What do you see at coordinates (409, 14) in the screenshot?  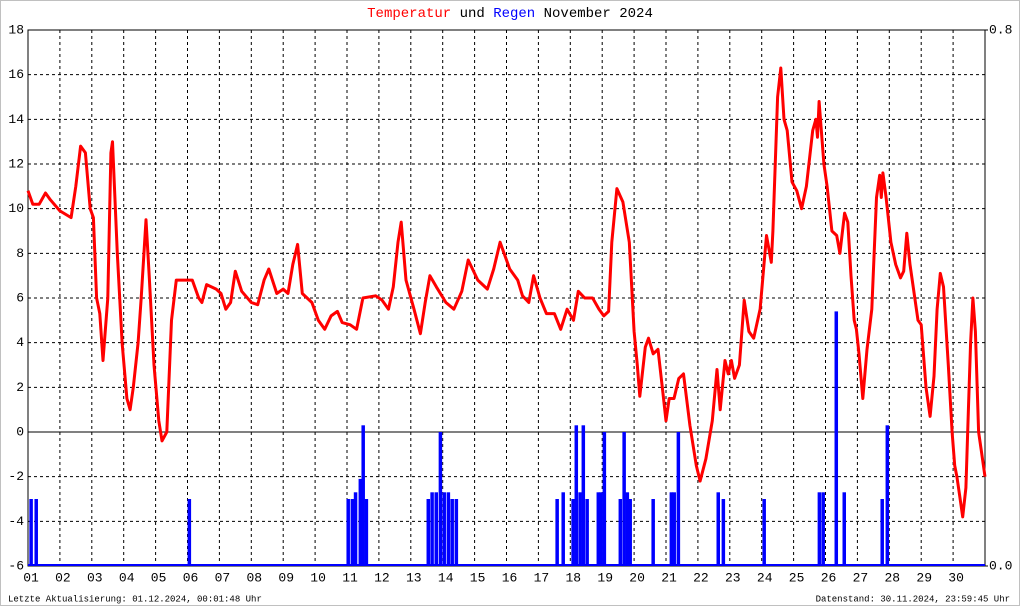 I see `title-series-temp: Temperatur` at bounding box center [409, 14].